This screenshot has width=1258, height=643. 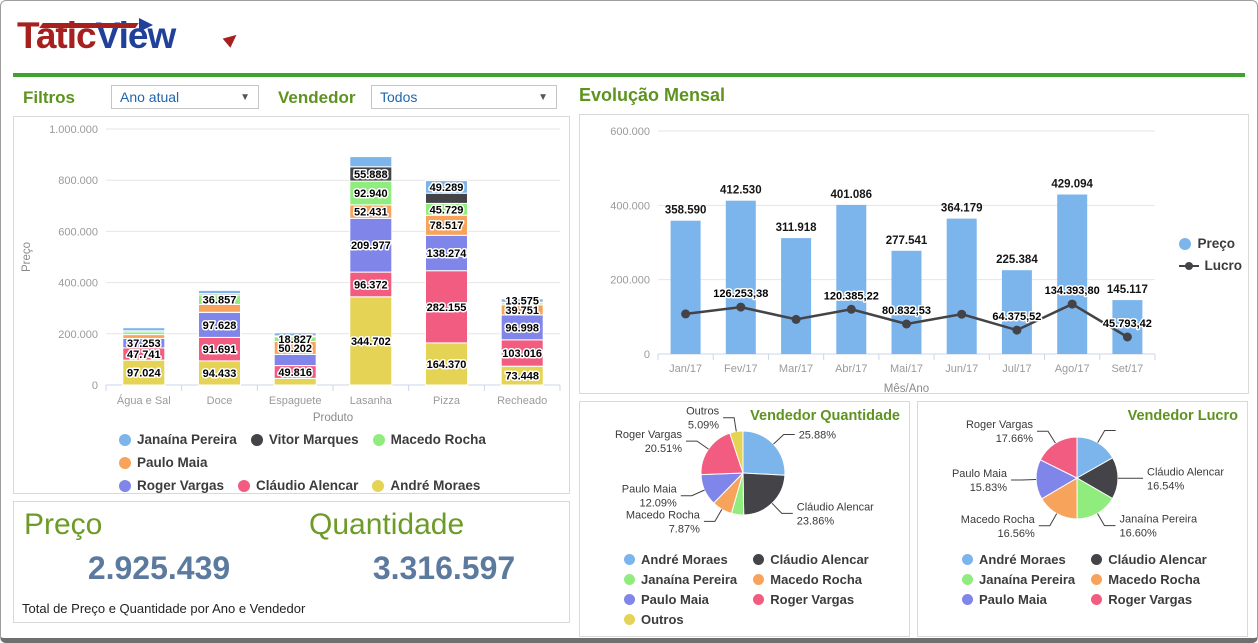 I want to click on svg-text: 97.628, so click(x=220, y=326).